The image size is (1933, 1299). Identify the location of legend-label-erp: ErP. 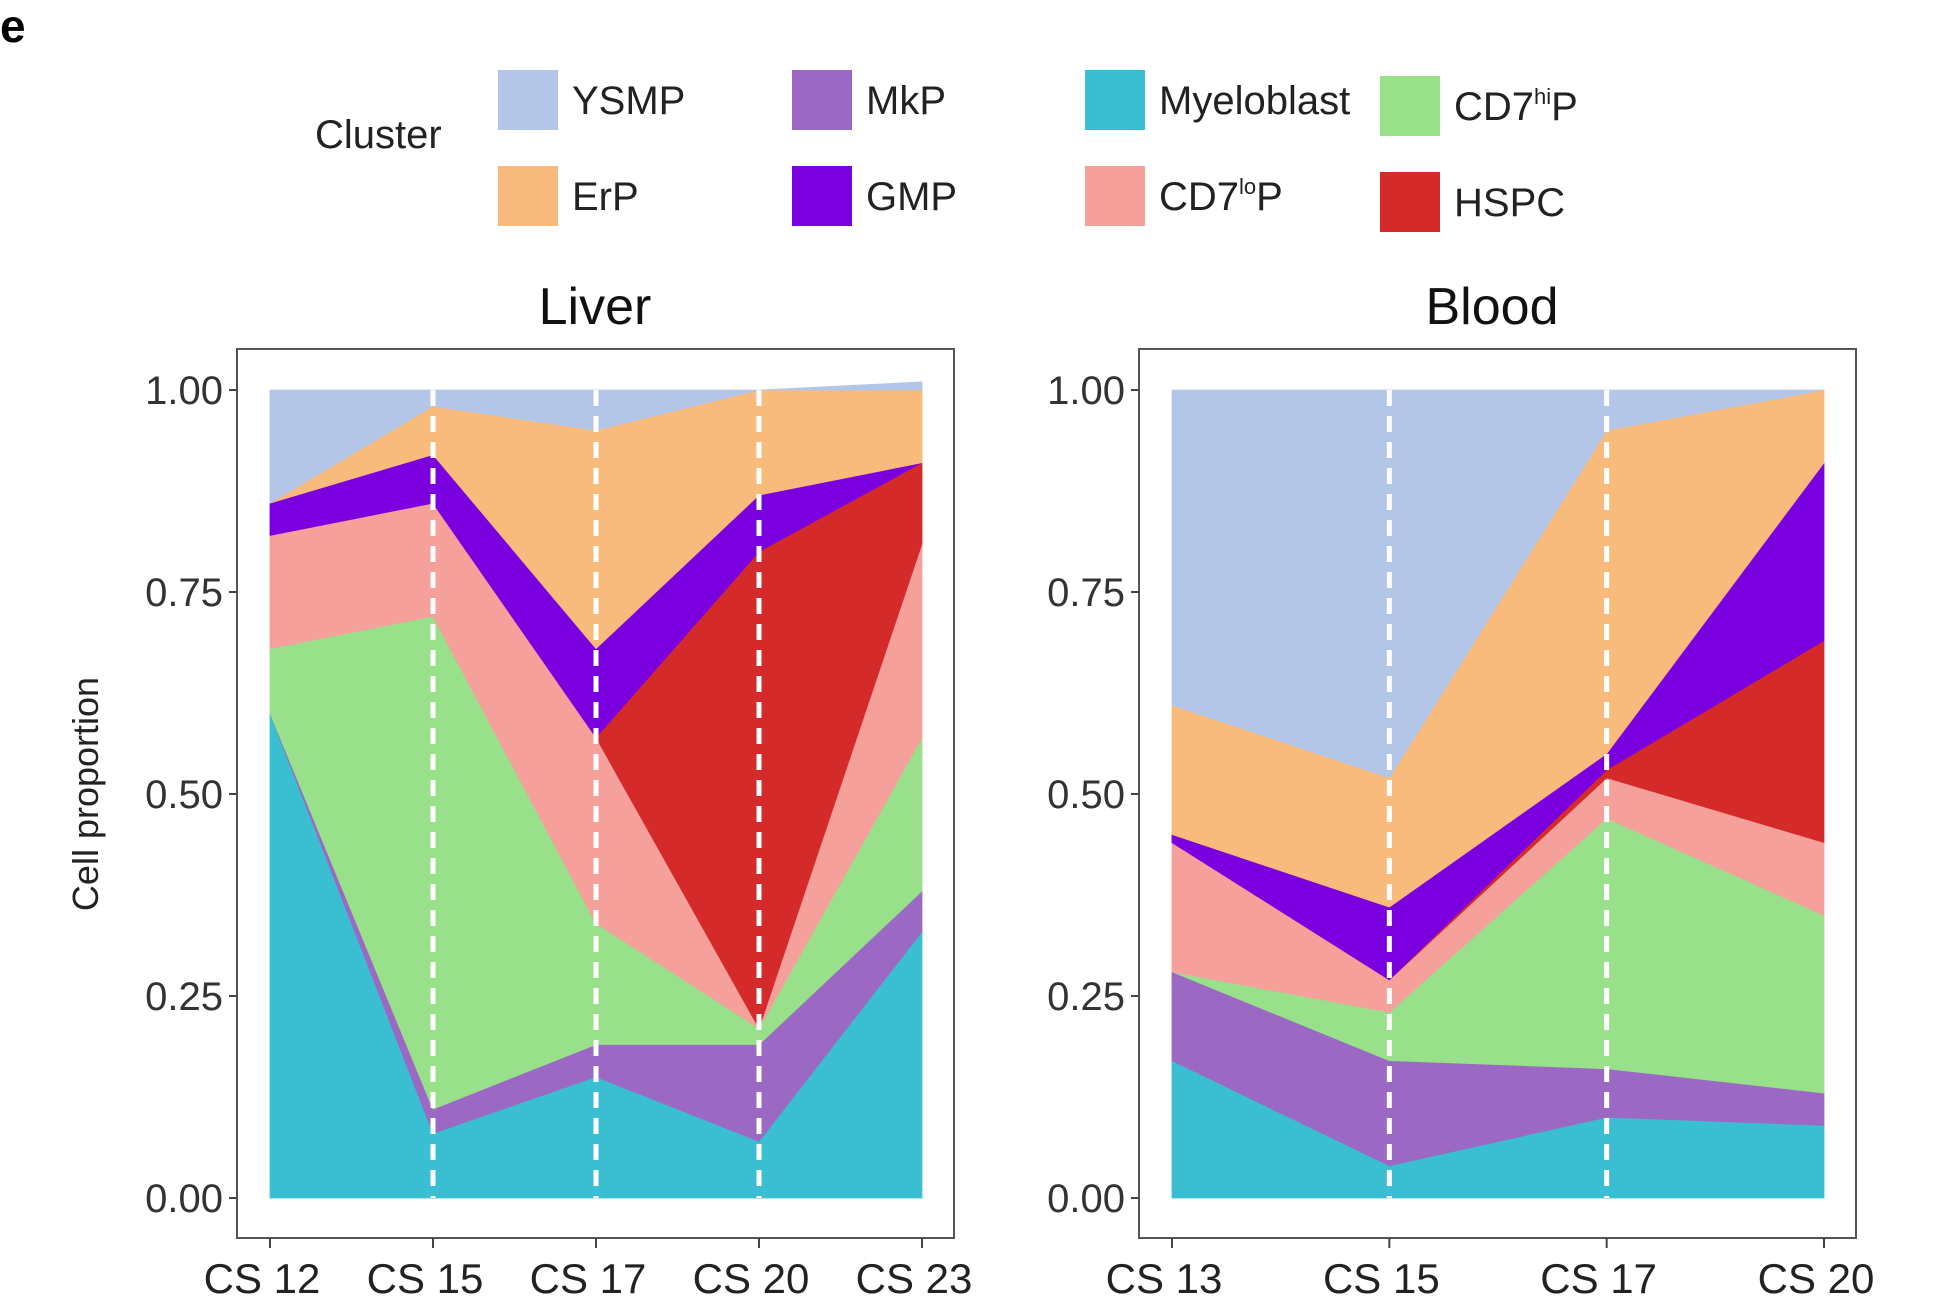
(605, 197).